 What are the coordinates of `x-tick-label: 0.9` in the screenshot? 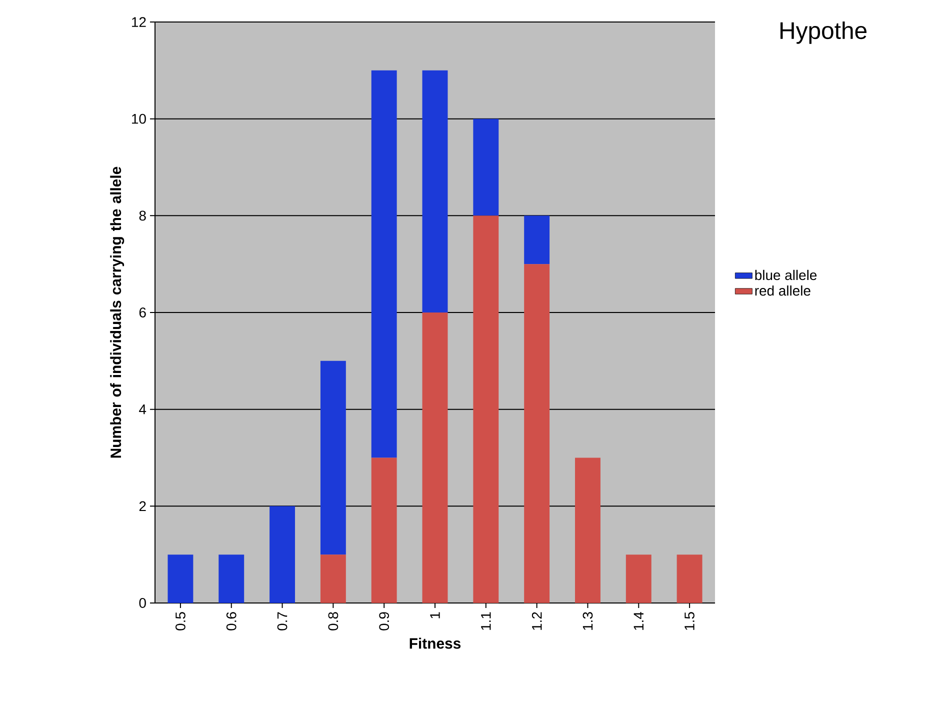 It's located at (384, 621).